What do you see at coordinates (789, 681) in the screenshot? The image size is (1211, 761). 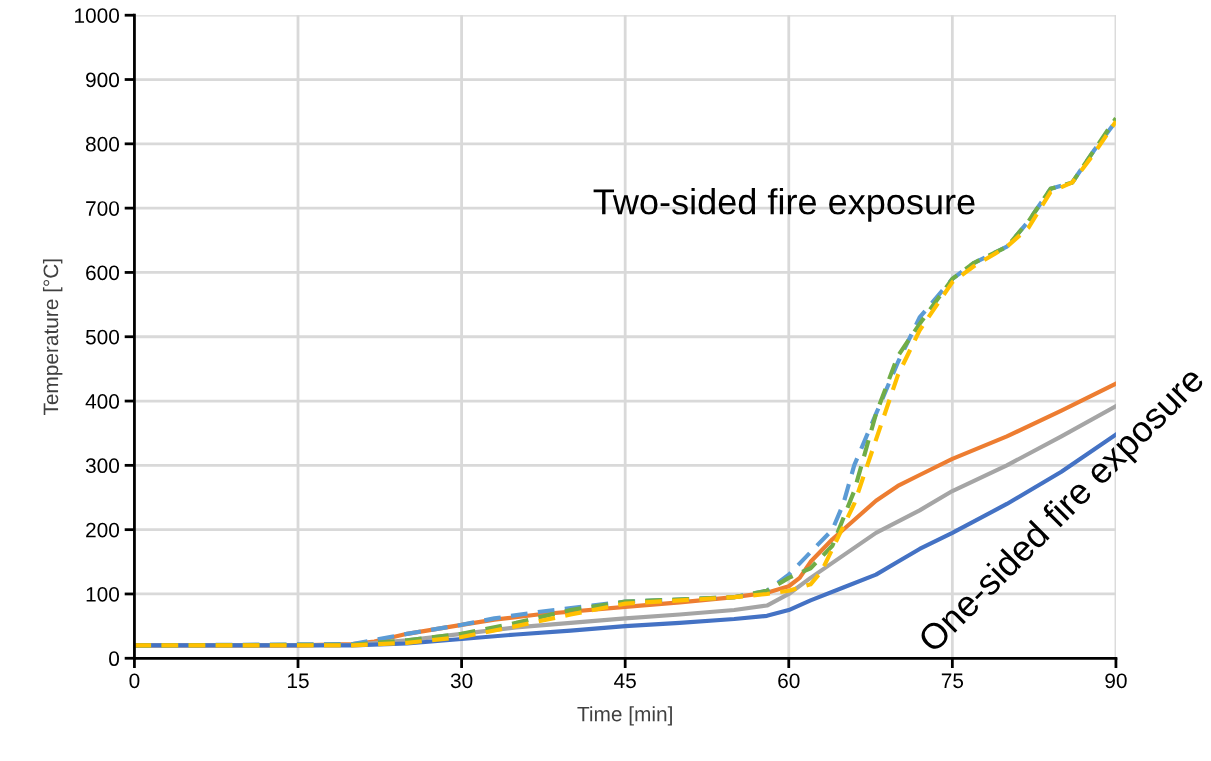 I see `x-tick-label: 60` at bounding box center [789, 681].